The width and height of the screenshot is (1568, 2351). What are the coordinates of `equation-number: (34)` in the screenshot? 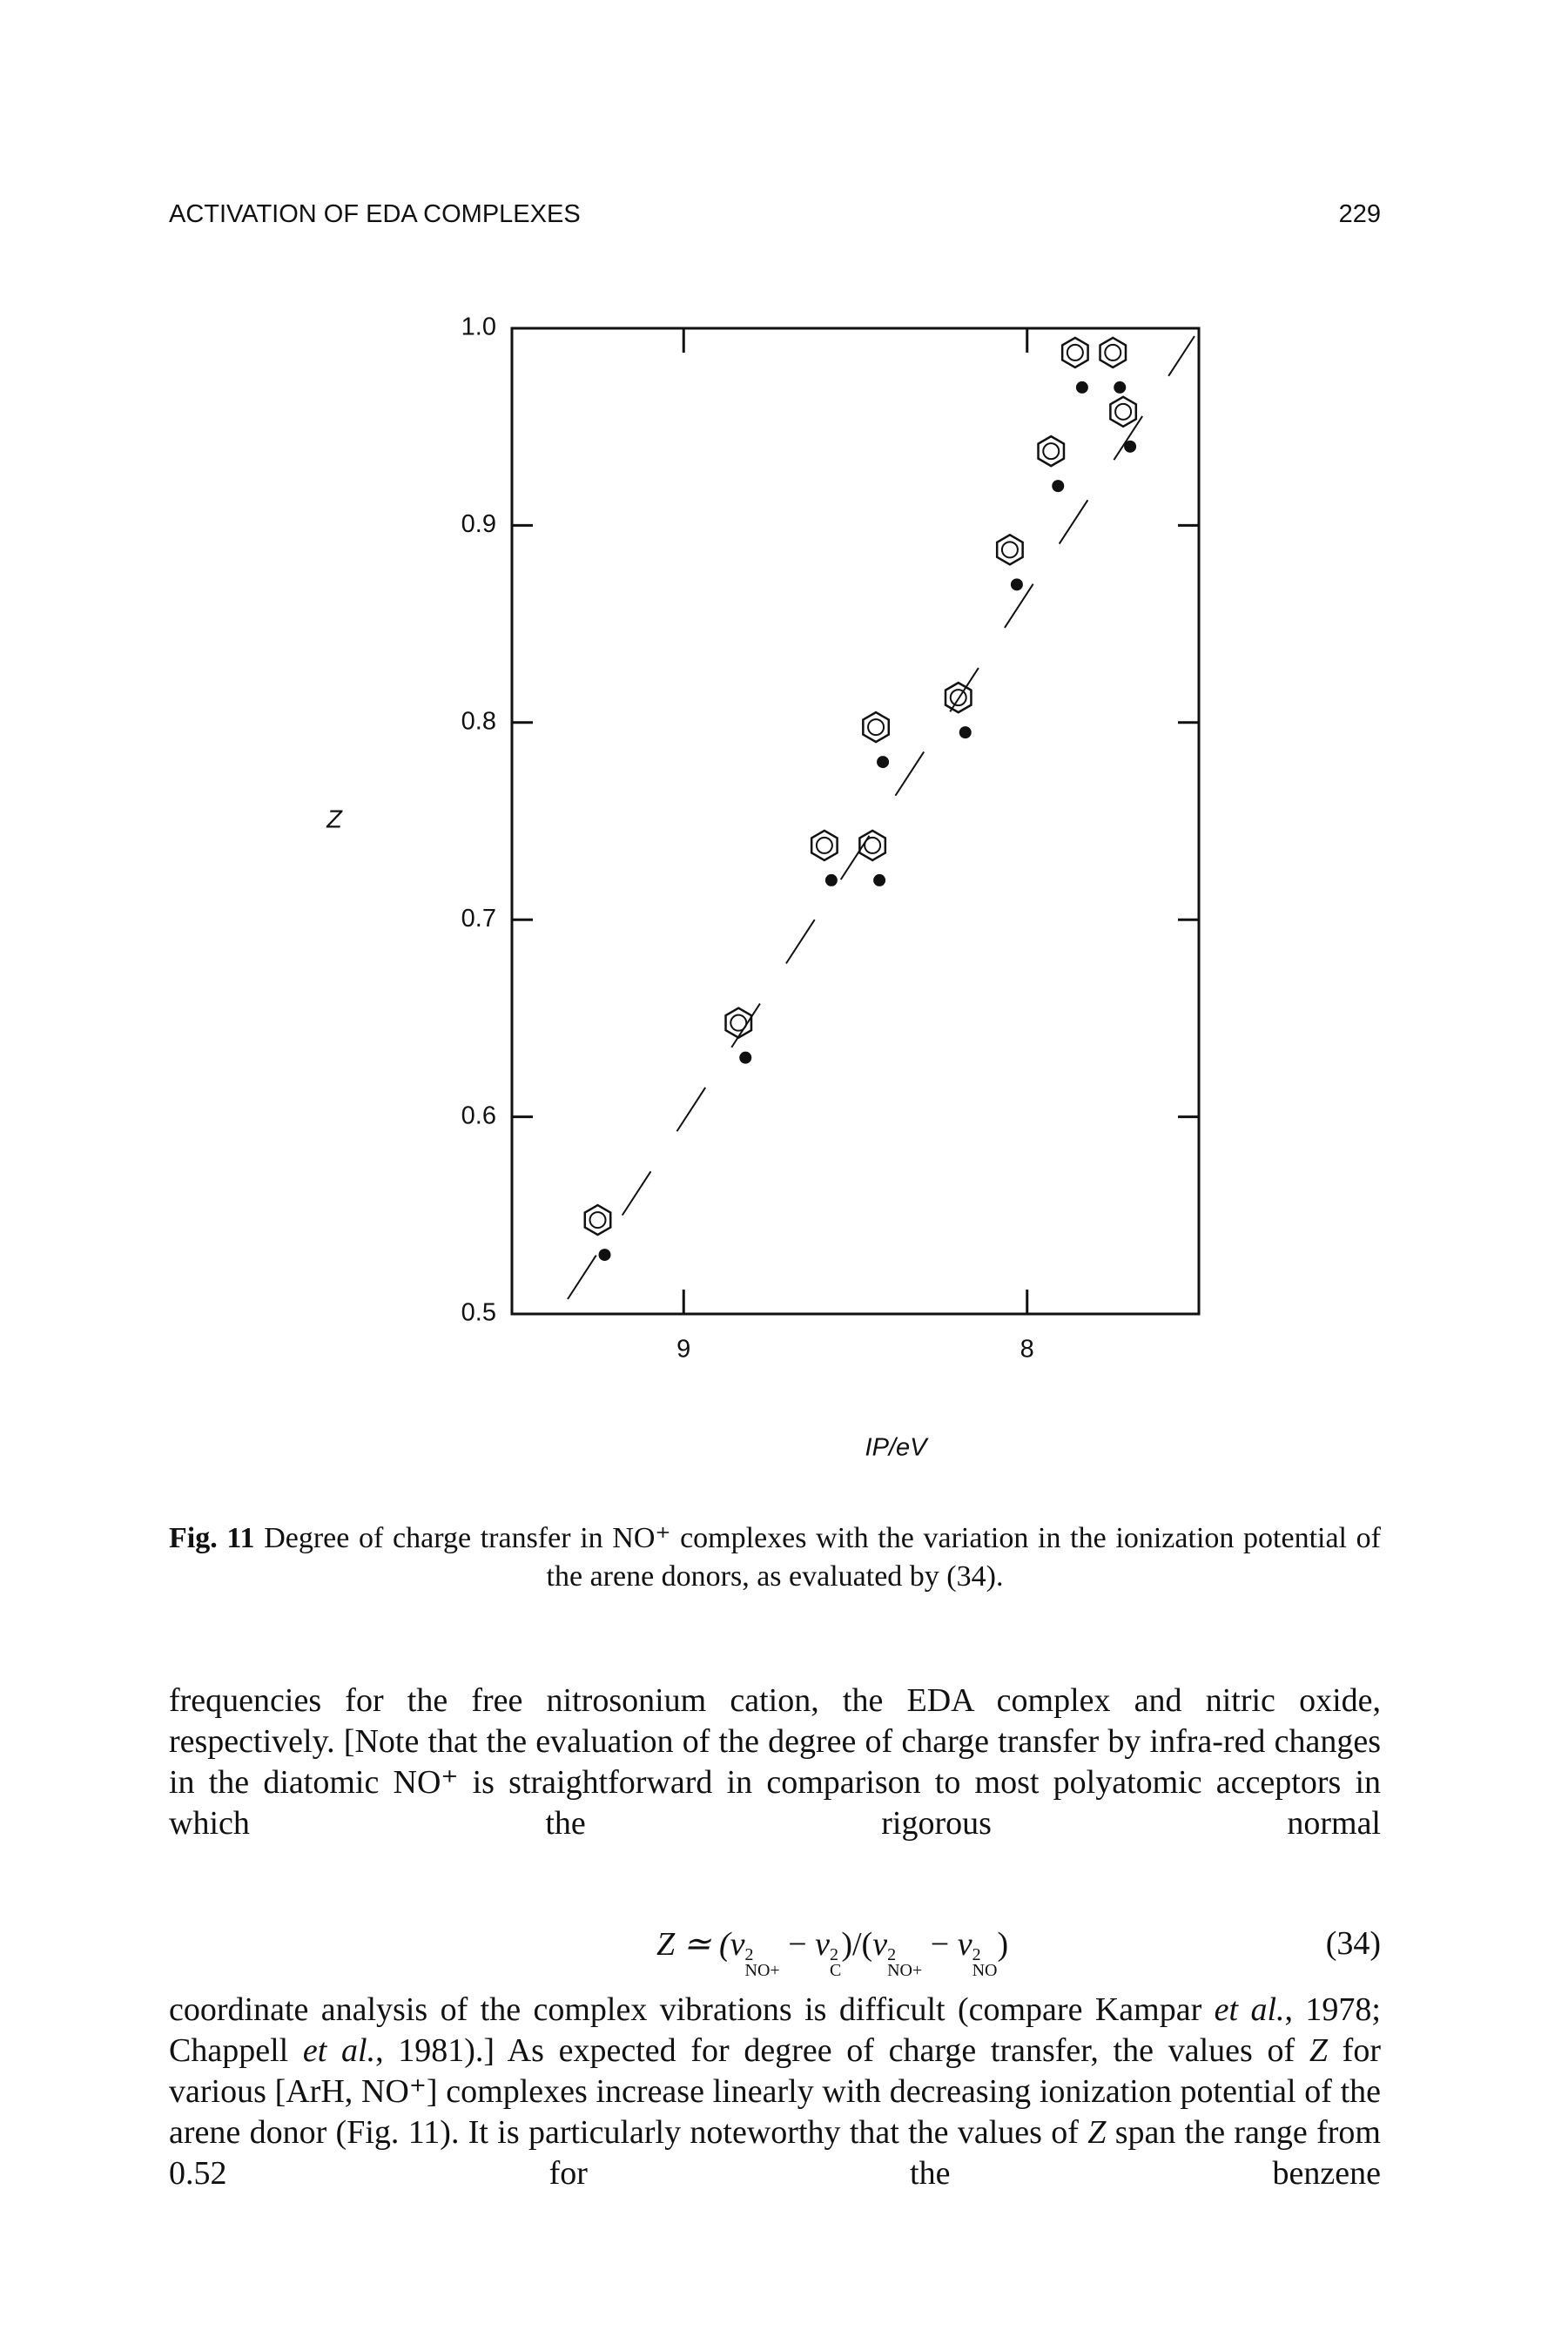 It's located at (1353, 1943).